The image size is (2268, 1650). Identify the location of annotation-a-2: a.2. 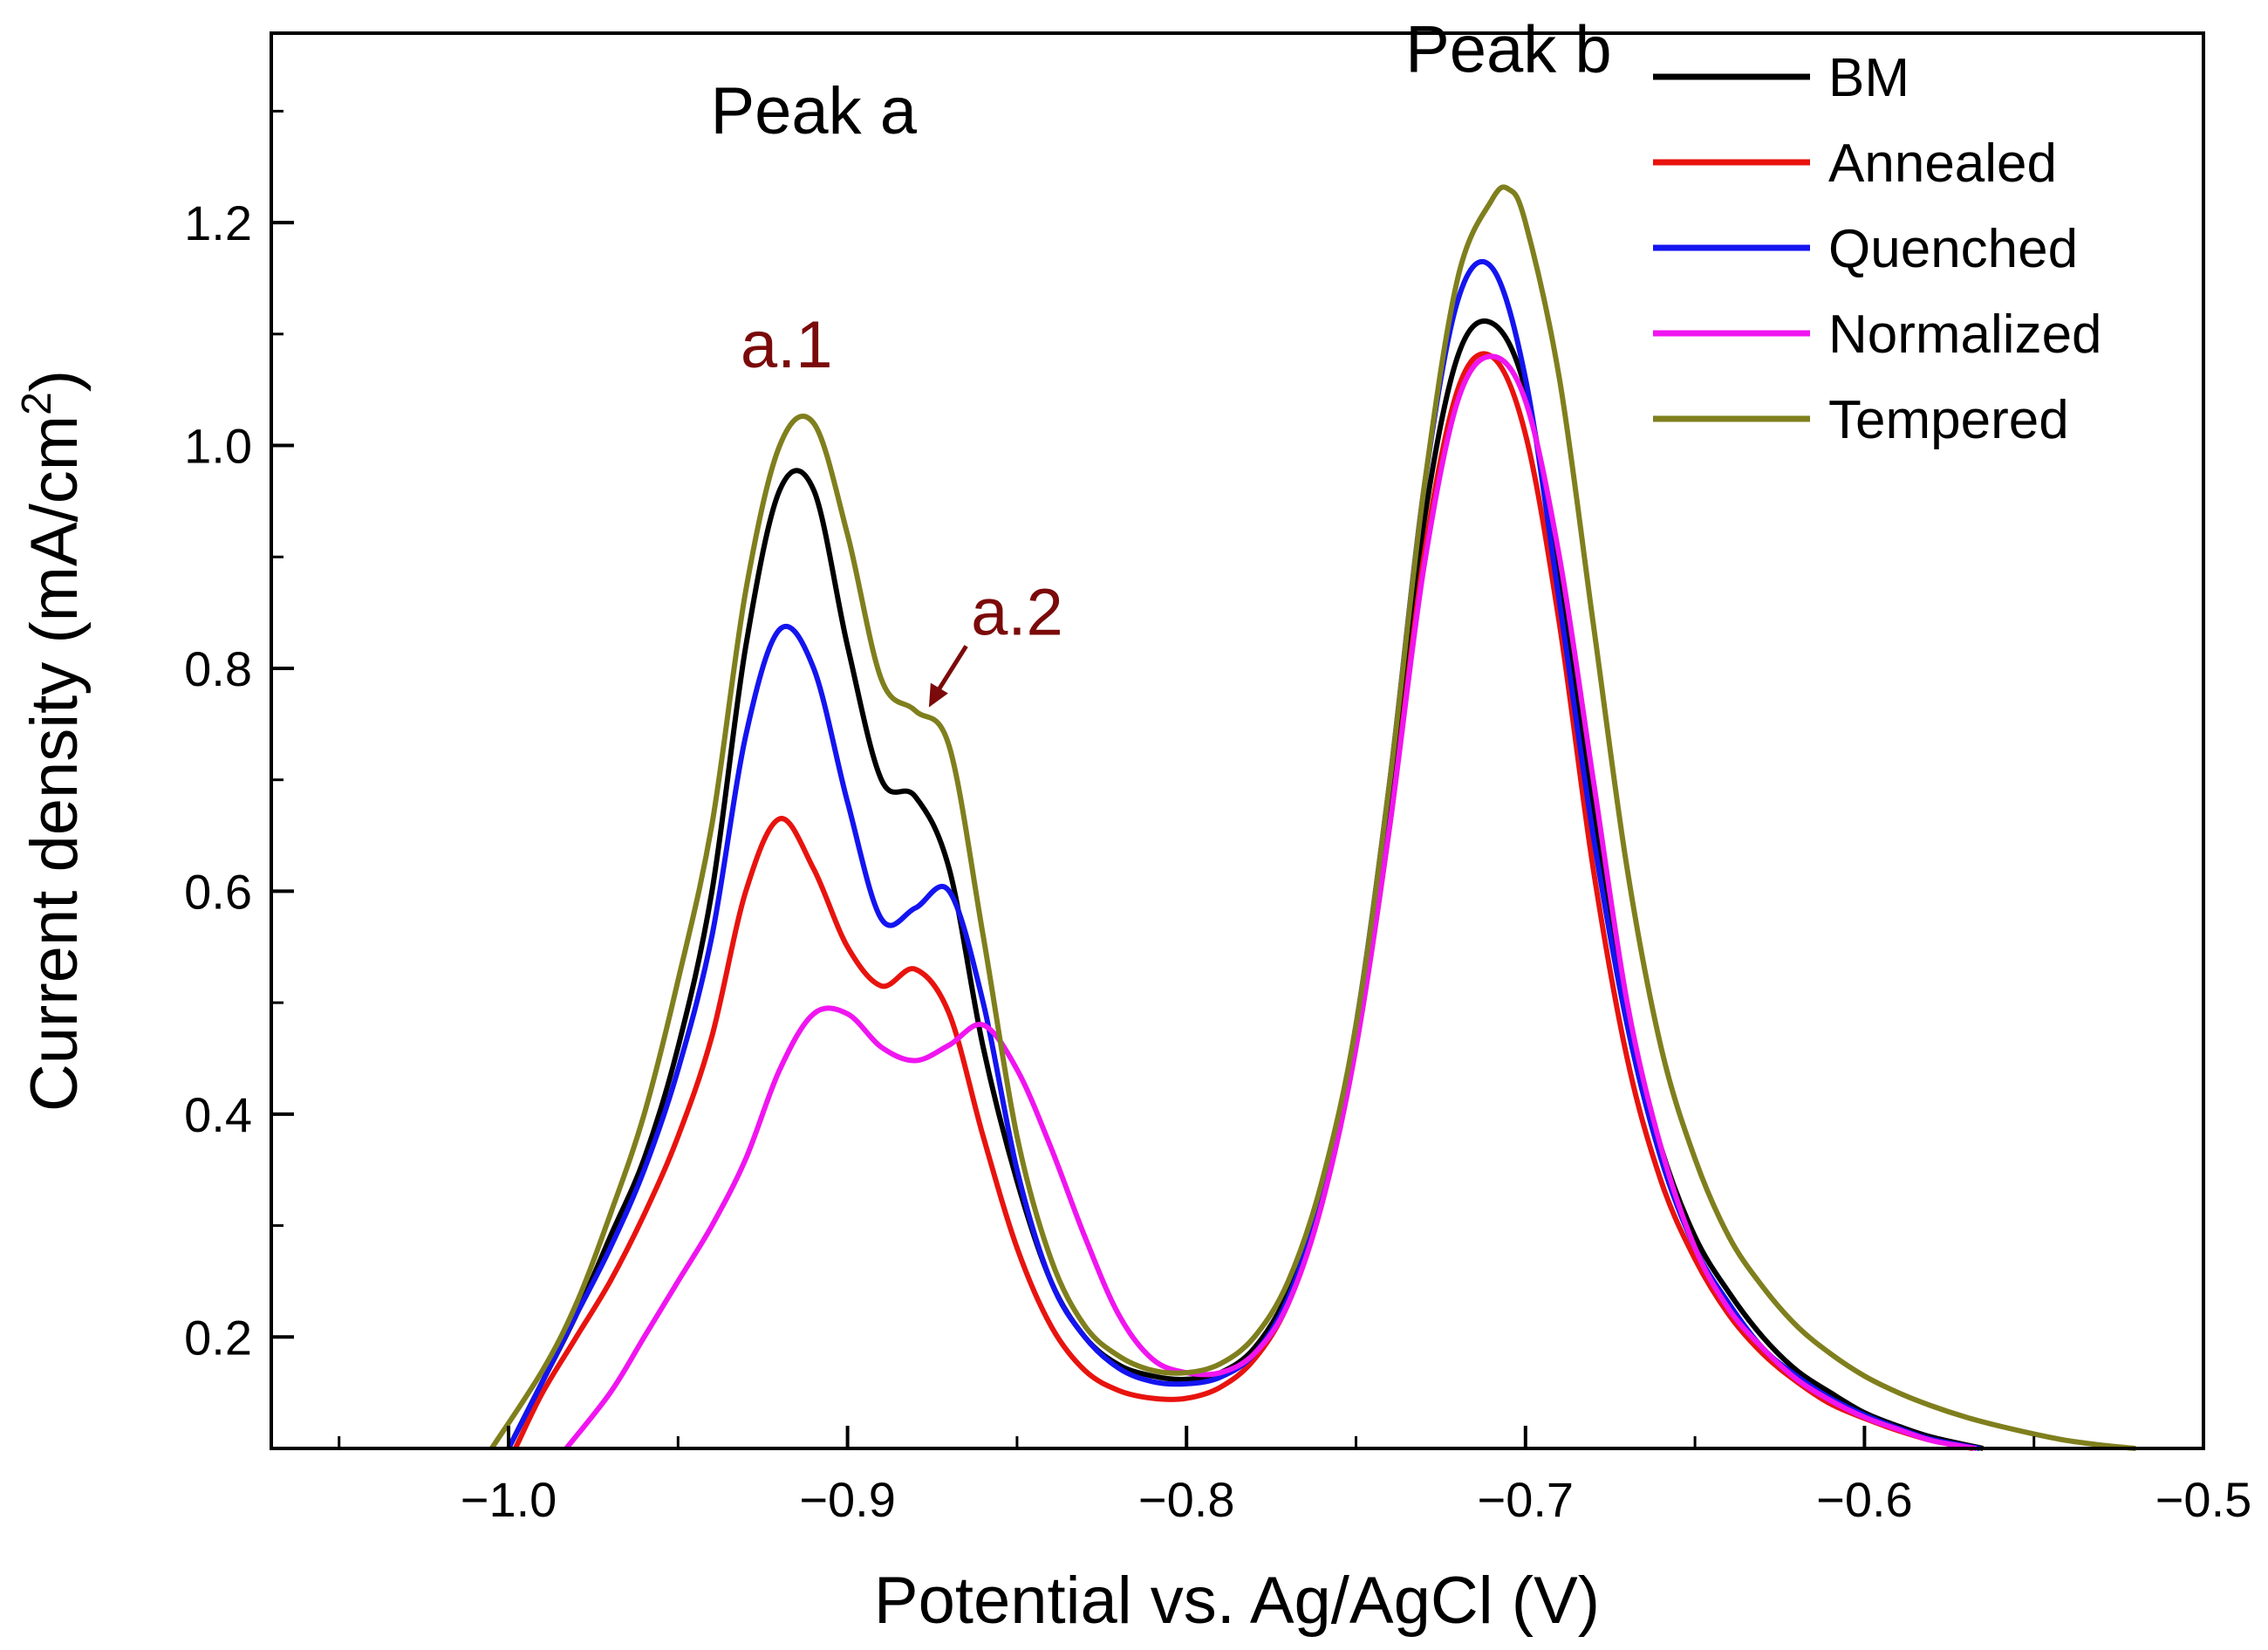
(1017, 613).